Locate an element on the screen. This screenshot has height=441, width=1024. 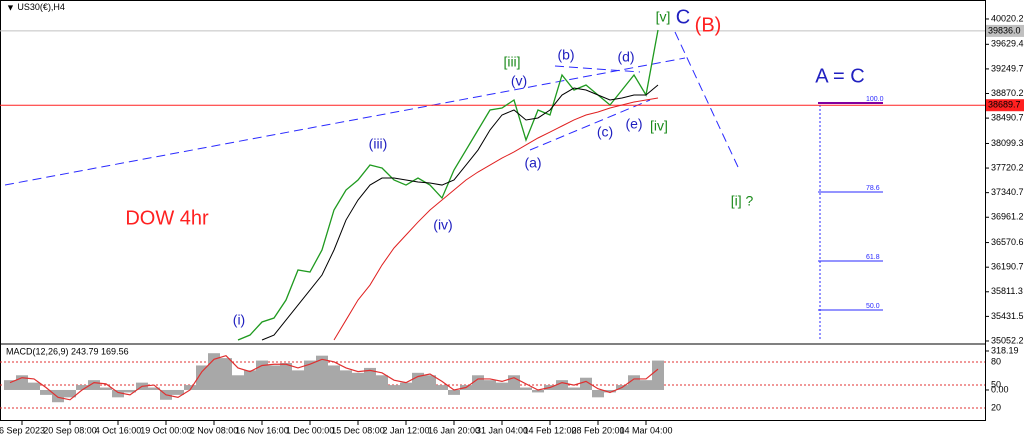
y-tick-label: 37340.7 is located at coordinates (1007, 192).